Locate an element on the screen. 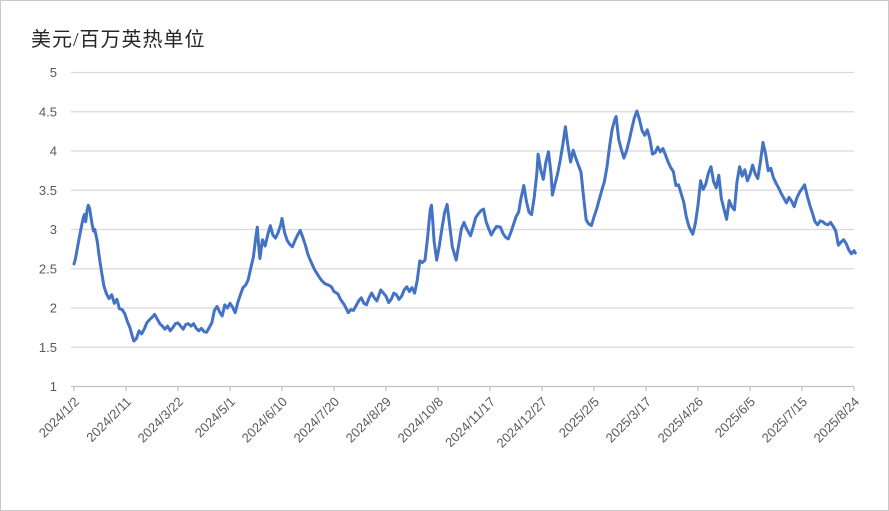 The image size is (889, 511). chart-title: 美元/百万英热单位 is located at coordinates (118, 40).